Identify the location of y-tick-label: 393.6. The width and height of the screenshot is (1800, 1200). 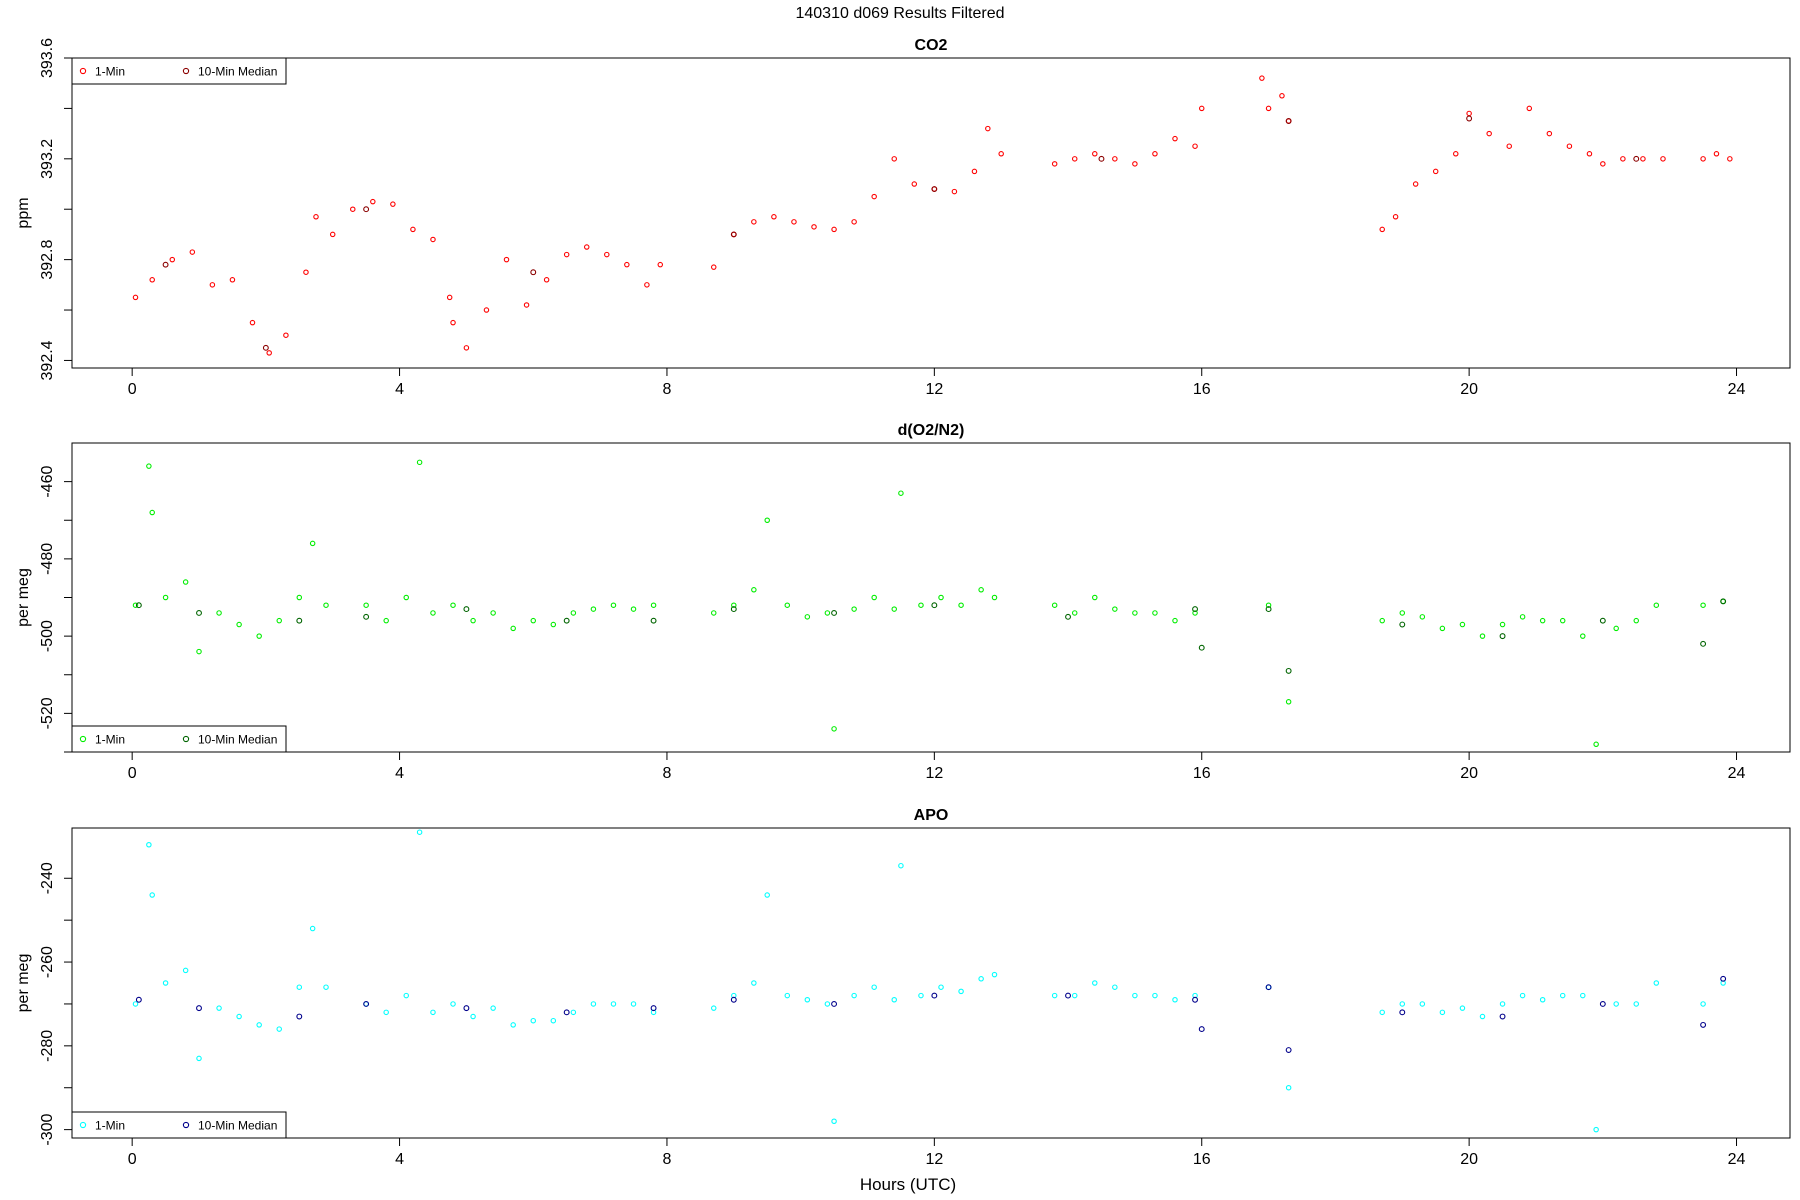
(47, 58).